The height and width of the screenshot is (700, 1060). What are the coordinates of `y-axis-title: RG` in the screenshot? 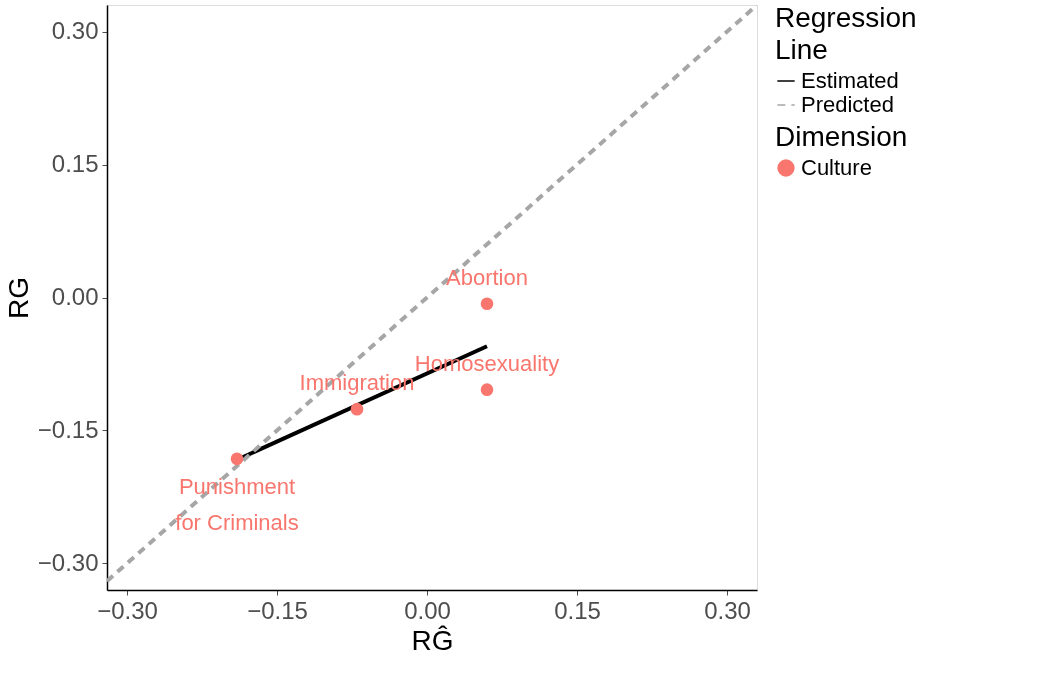 It's located at (18, 298).